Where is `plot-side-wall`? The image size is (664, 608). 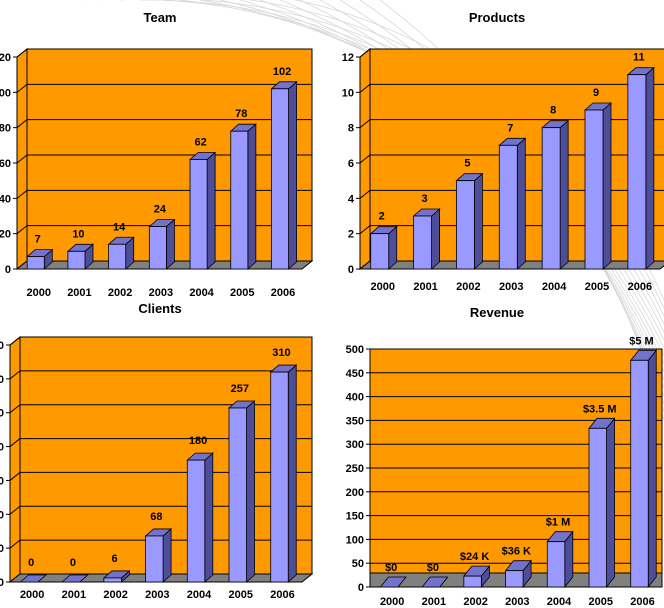
plot-side-wall is located at coordinates (15, 459).